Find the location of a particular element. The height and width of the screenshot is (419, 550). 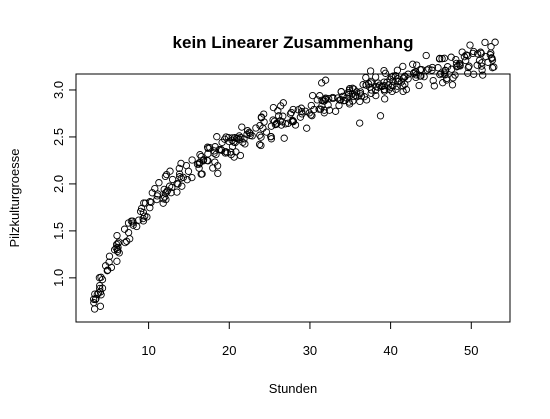

y-tick-label: 3.0 is located at coordinates (58, 90).